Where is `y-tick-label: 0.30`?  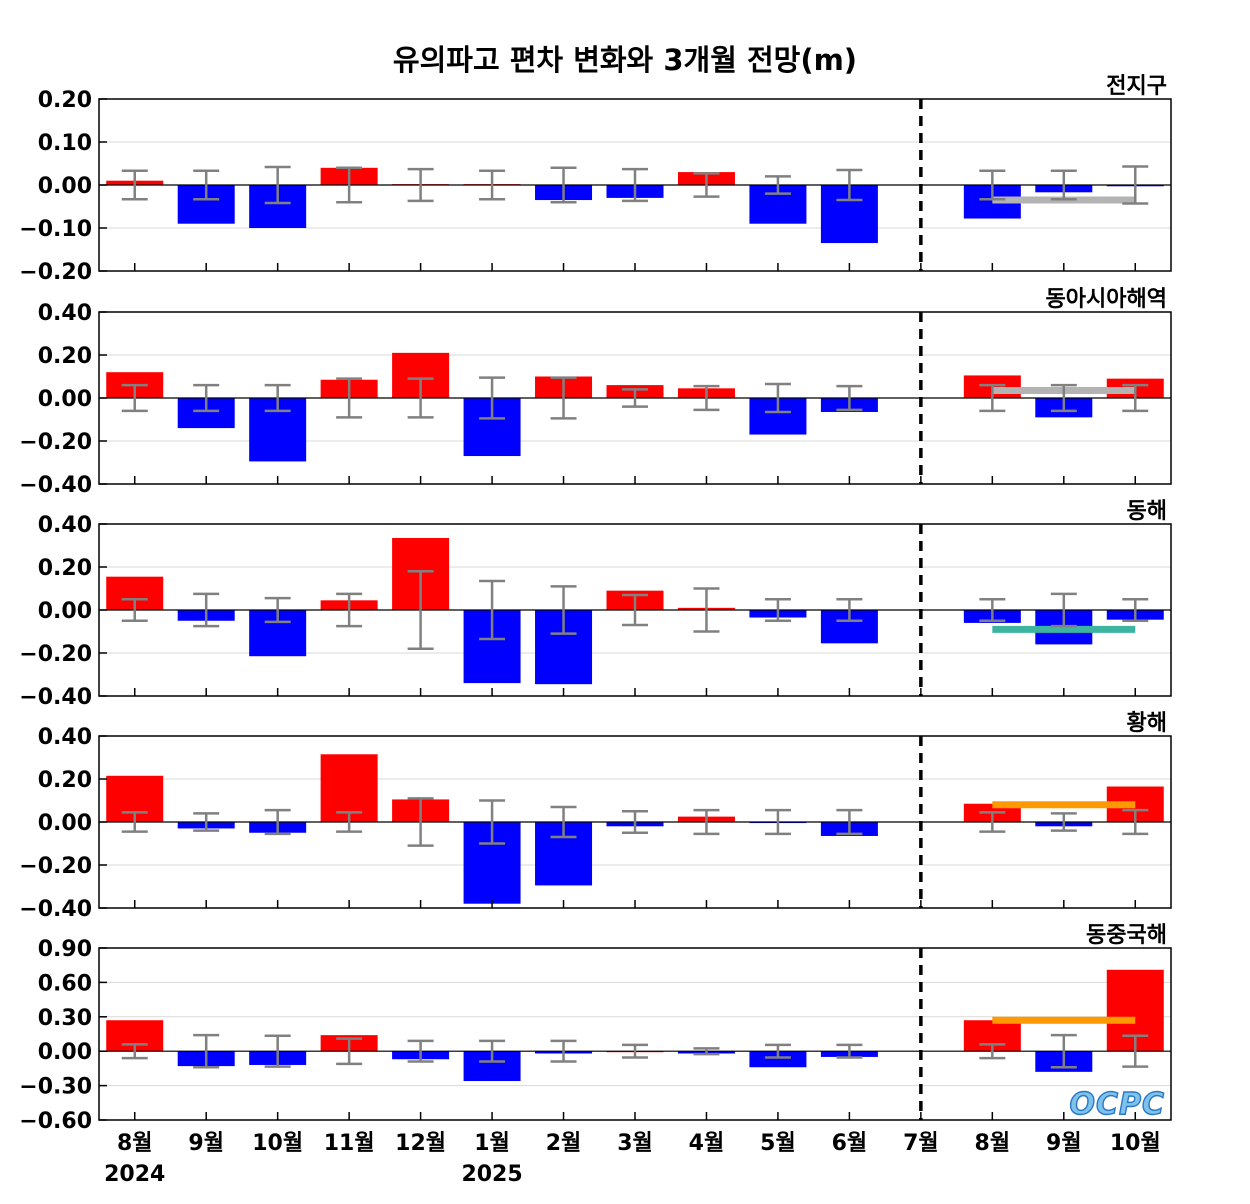 y-tick-label: 0.30 is located at coordinates (65, 1018).